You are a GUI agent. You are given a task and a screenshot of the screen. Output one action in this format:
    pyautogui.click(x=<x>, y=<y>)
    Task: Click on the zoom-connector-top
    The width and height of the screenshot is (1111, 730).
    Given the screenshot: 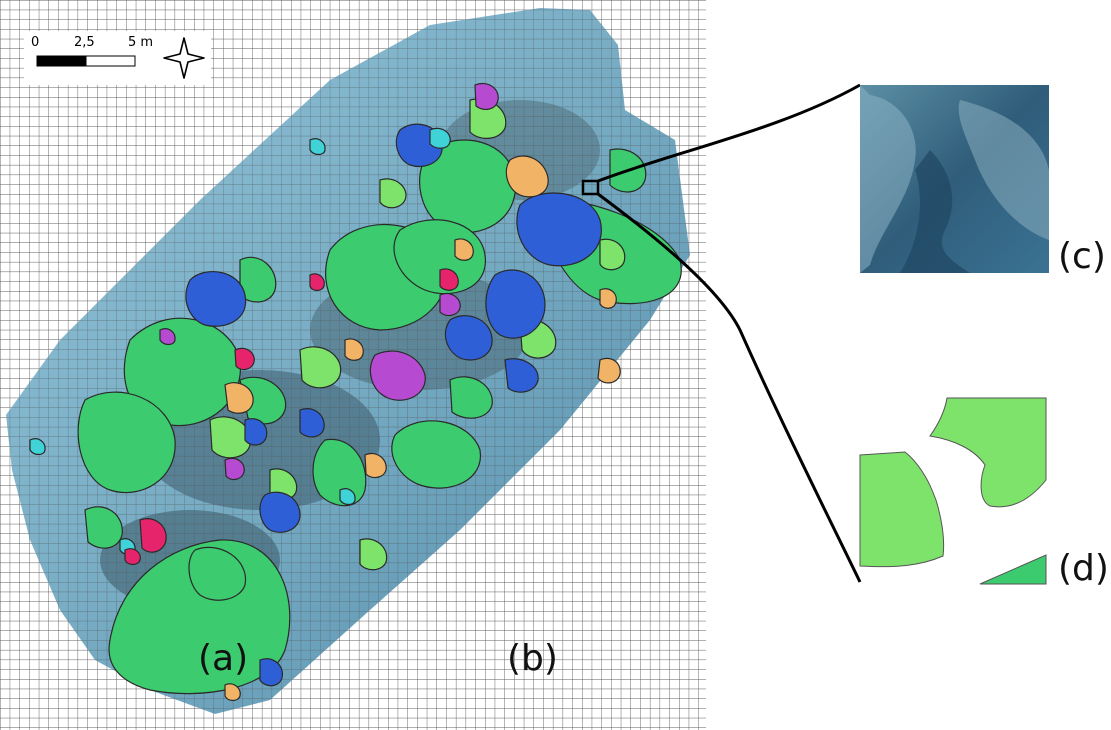 What is the action you would take?
    pyautogui.click(x=729, y=133)
    